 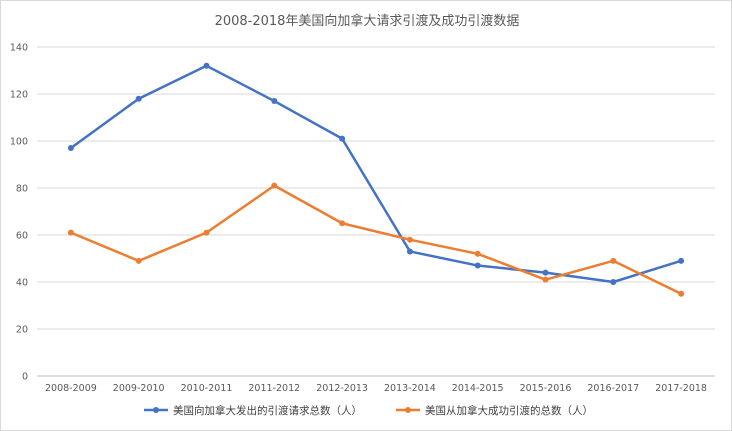 I want to click on chart-title: 2008-2018年美国向加拿大请求引渡及成功引渡数据, so click(x=367, y=21).